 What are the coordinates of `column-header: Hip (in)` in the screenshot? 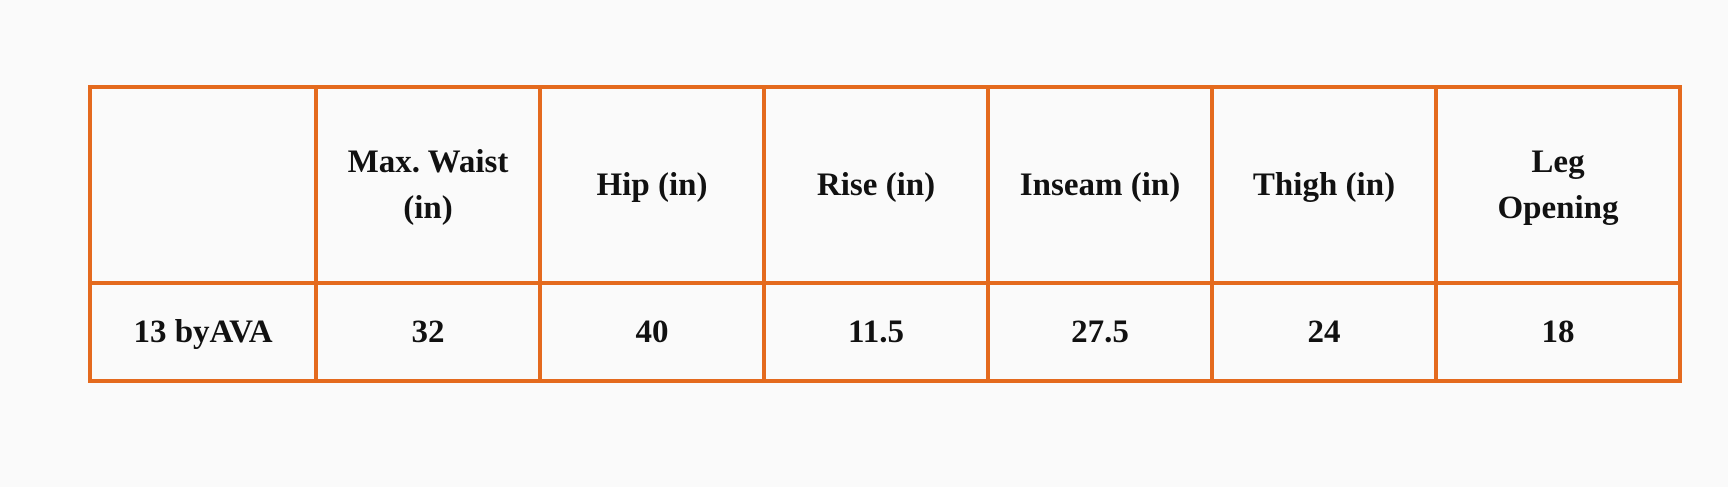 It's located at (652, 185).